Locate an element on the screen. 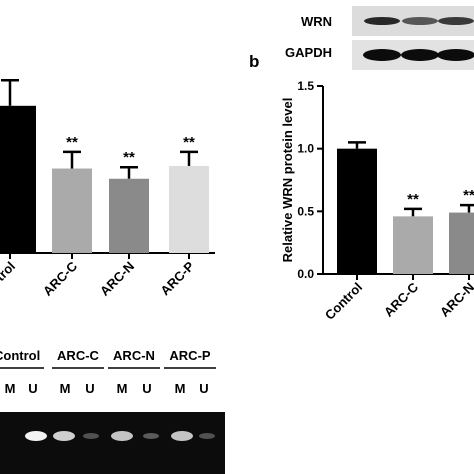  chart-a-tick-label: trol is located at coordinates (9, 271).